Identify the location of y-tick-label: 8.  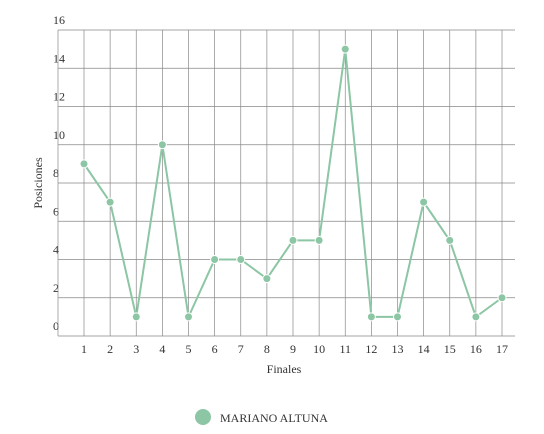
(56, 173).